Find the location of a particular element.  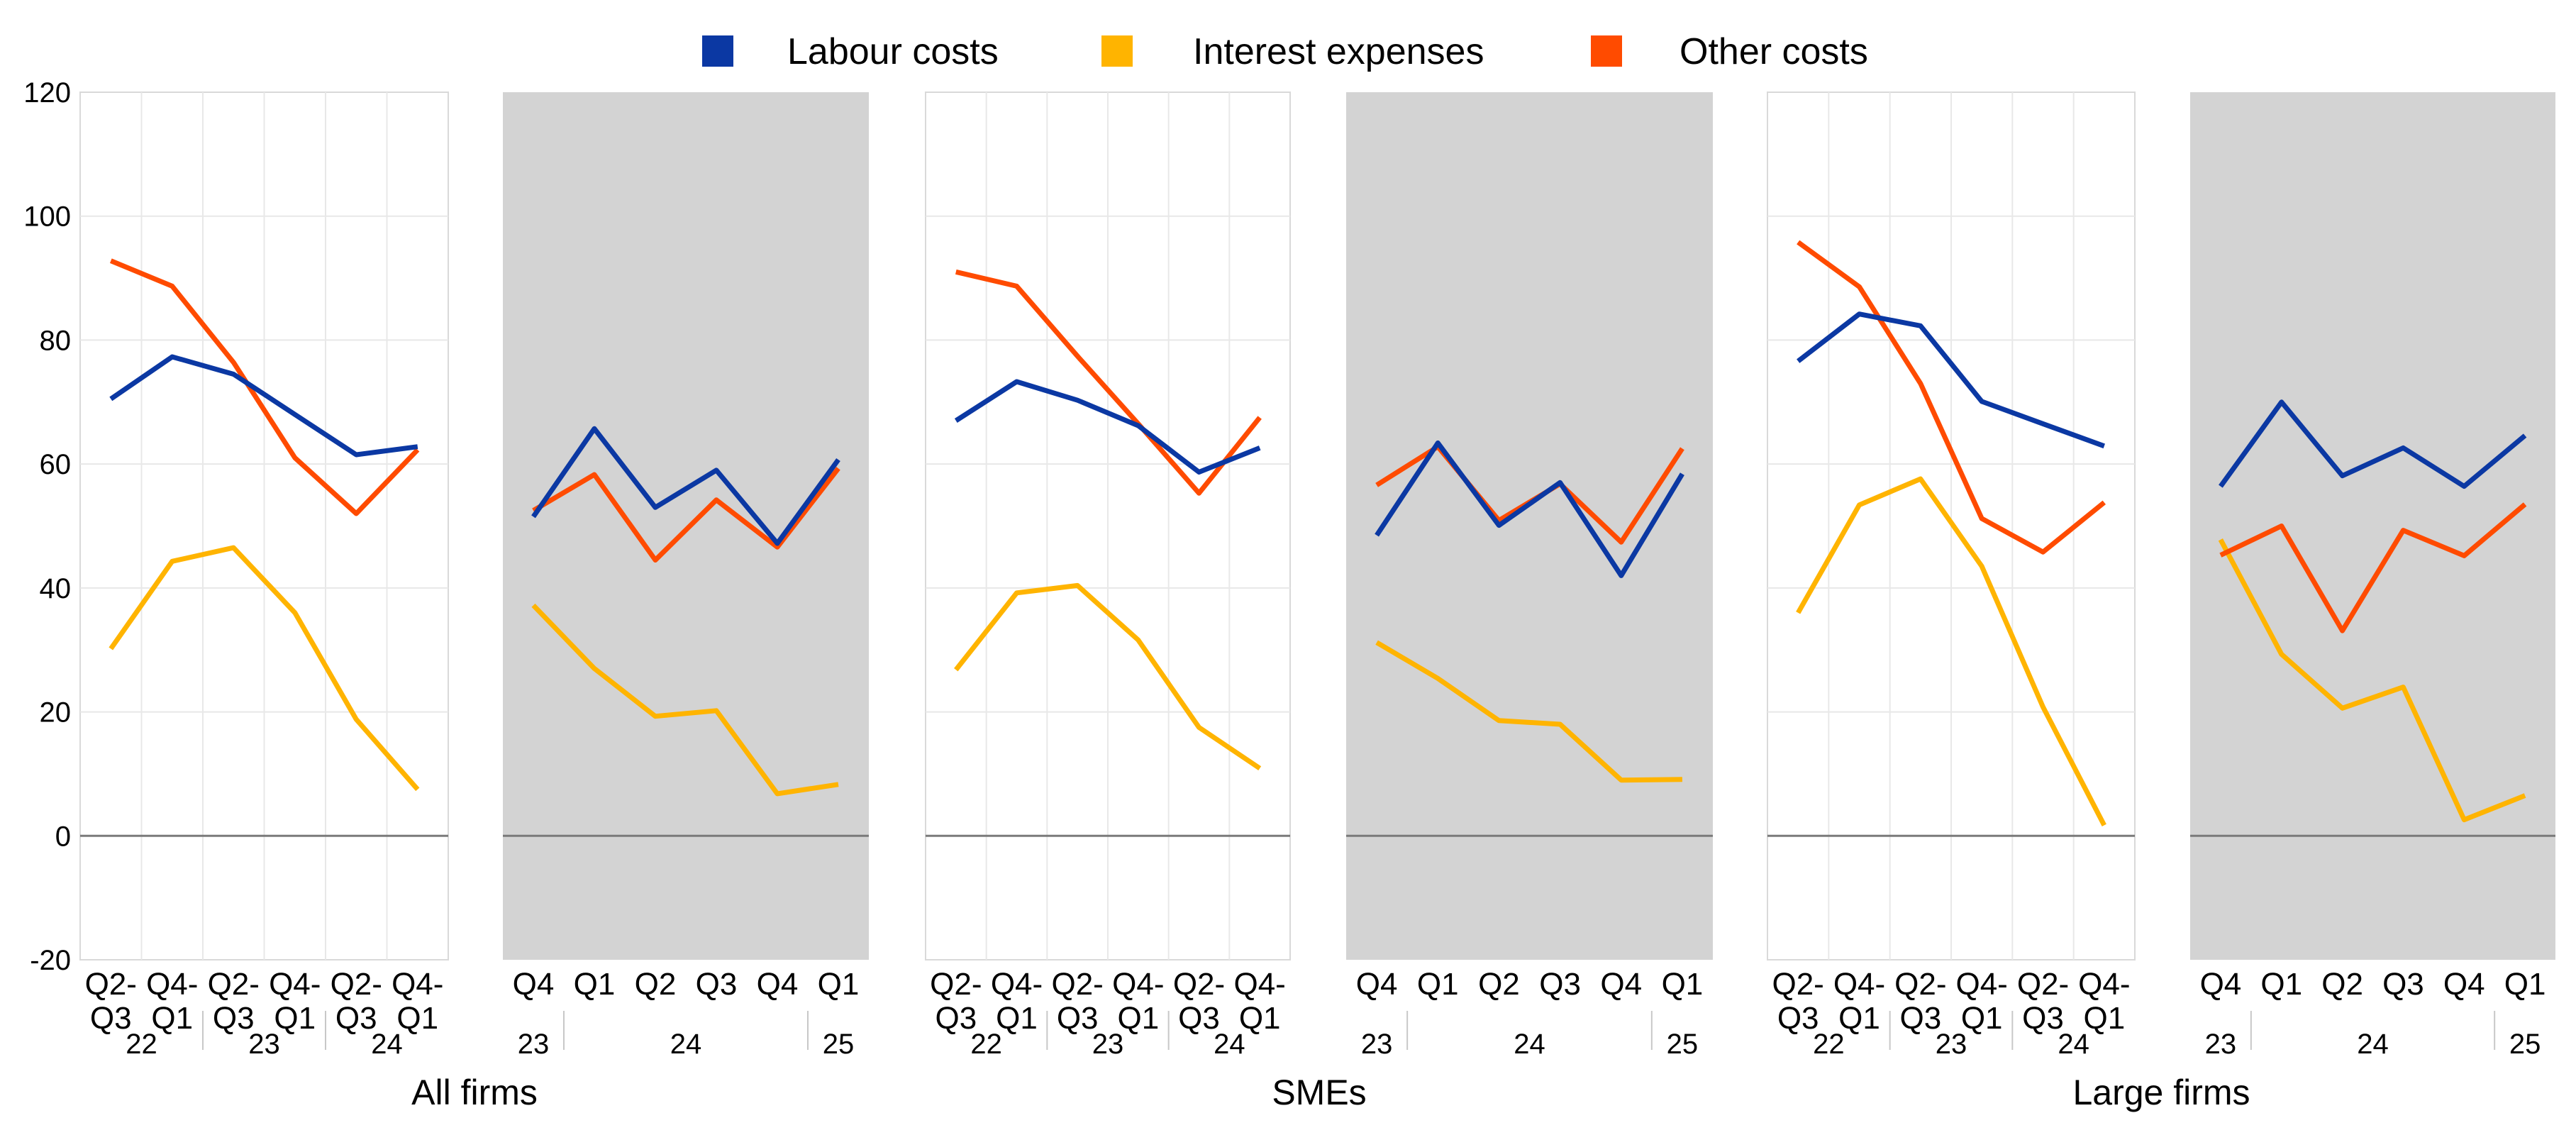

y-tick-label: 80 is located at coordinates (56, 340).